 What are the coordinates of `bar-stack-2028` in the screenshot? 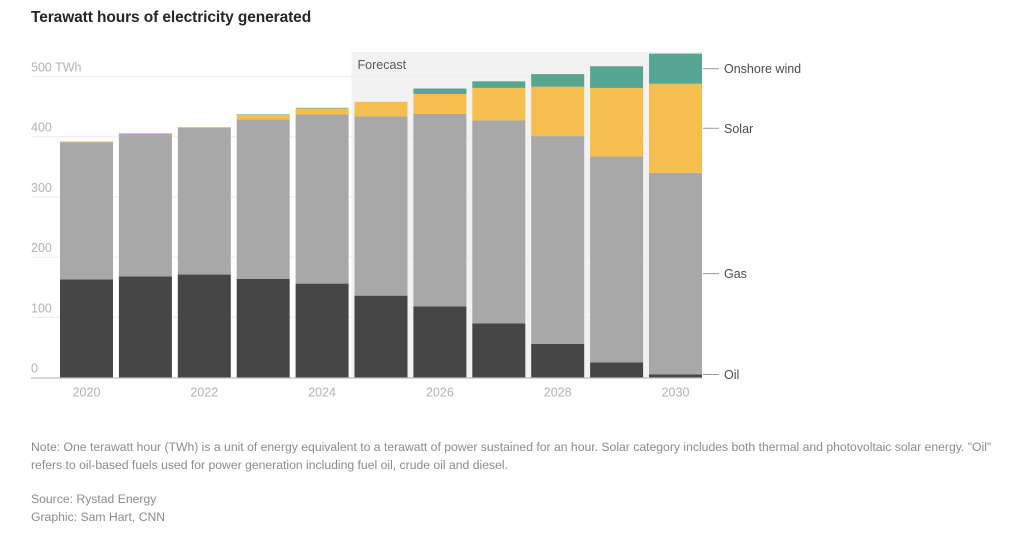 It's located at (558, 226).